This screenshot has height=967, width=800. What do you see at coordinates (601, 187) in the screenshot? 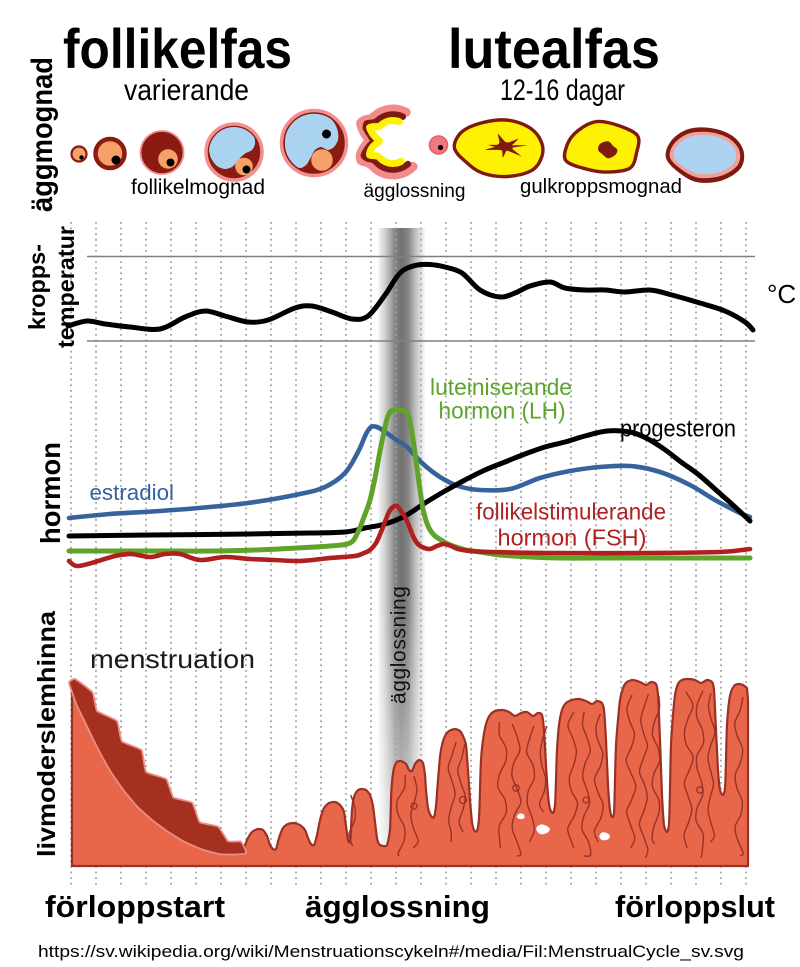
I see `svg-text: gulkroppsmognad` at bounding box center [601, 187].